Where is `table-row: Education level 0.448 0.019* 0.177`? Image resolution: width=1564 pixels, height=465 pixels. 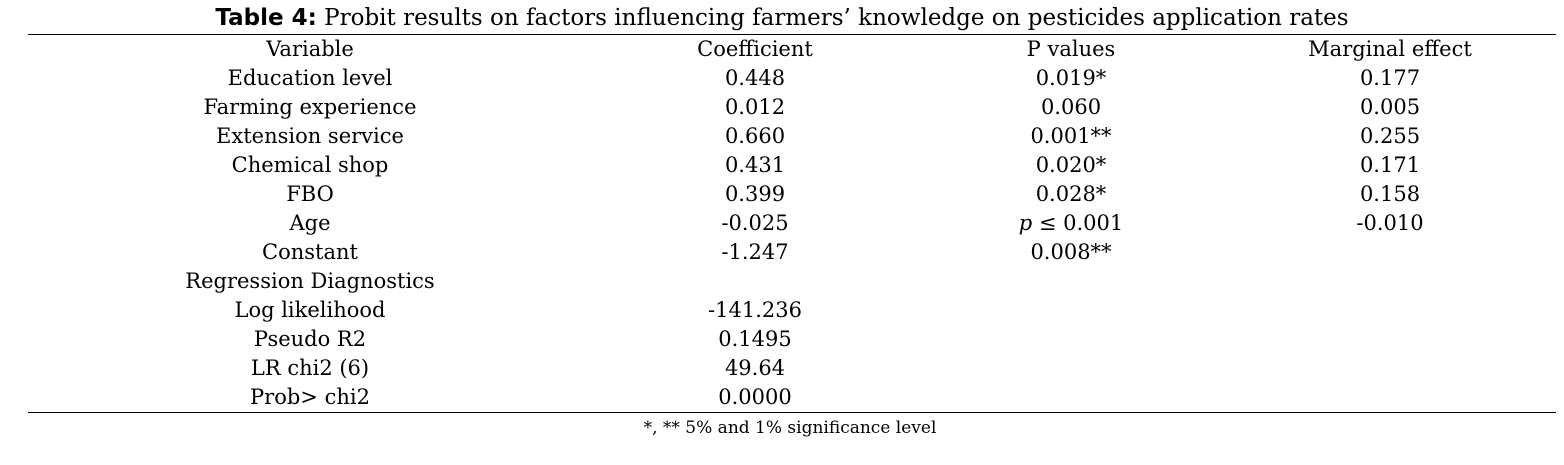
table-row: Education level 0.448 0.019* 0.177 is located at coordinates (792, 78).